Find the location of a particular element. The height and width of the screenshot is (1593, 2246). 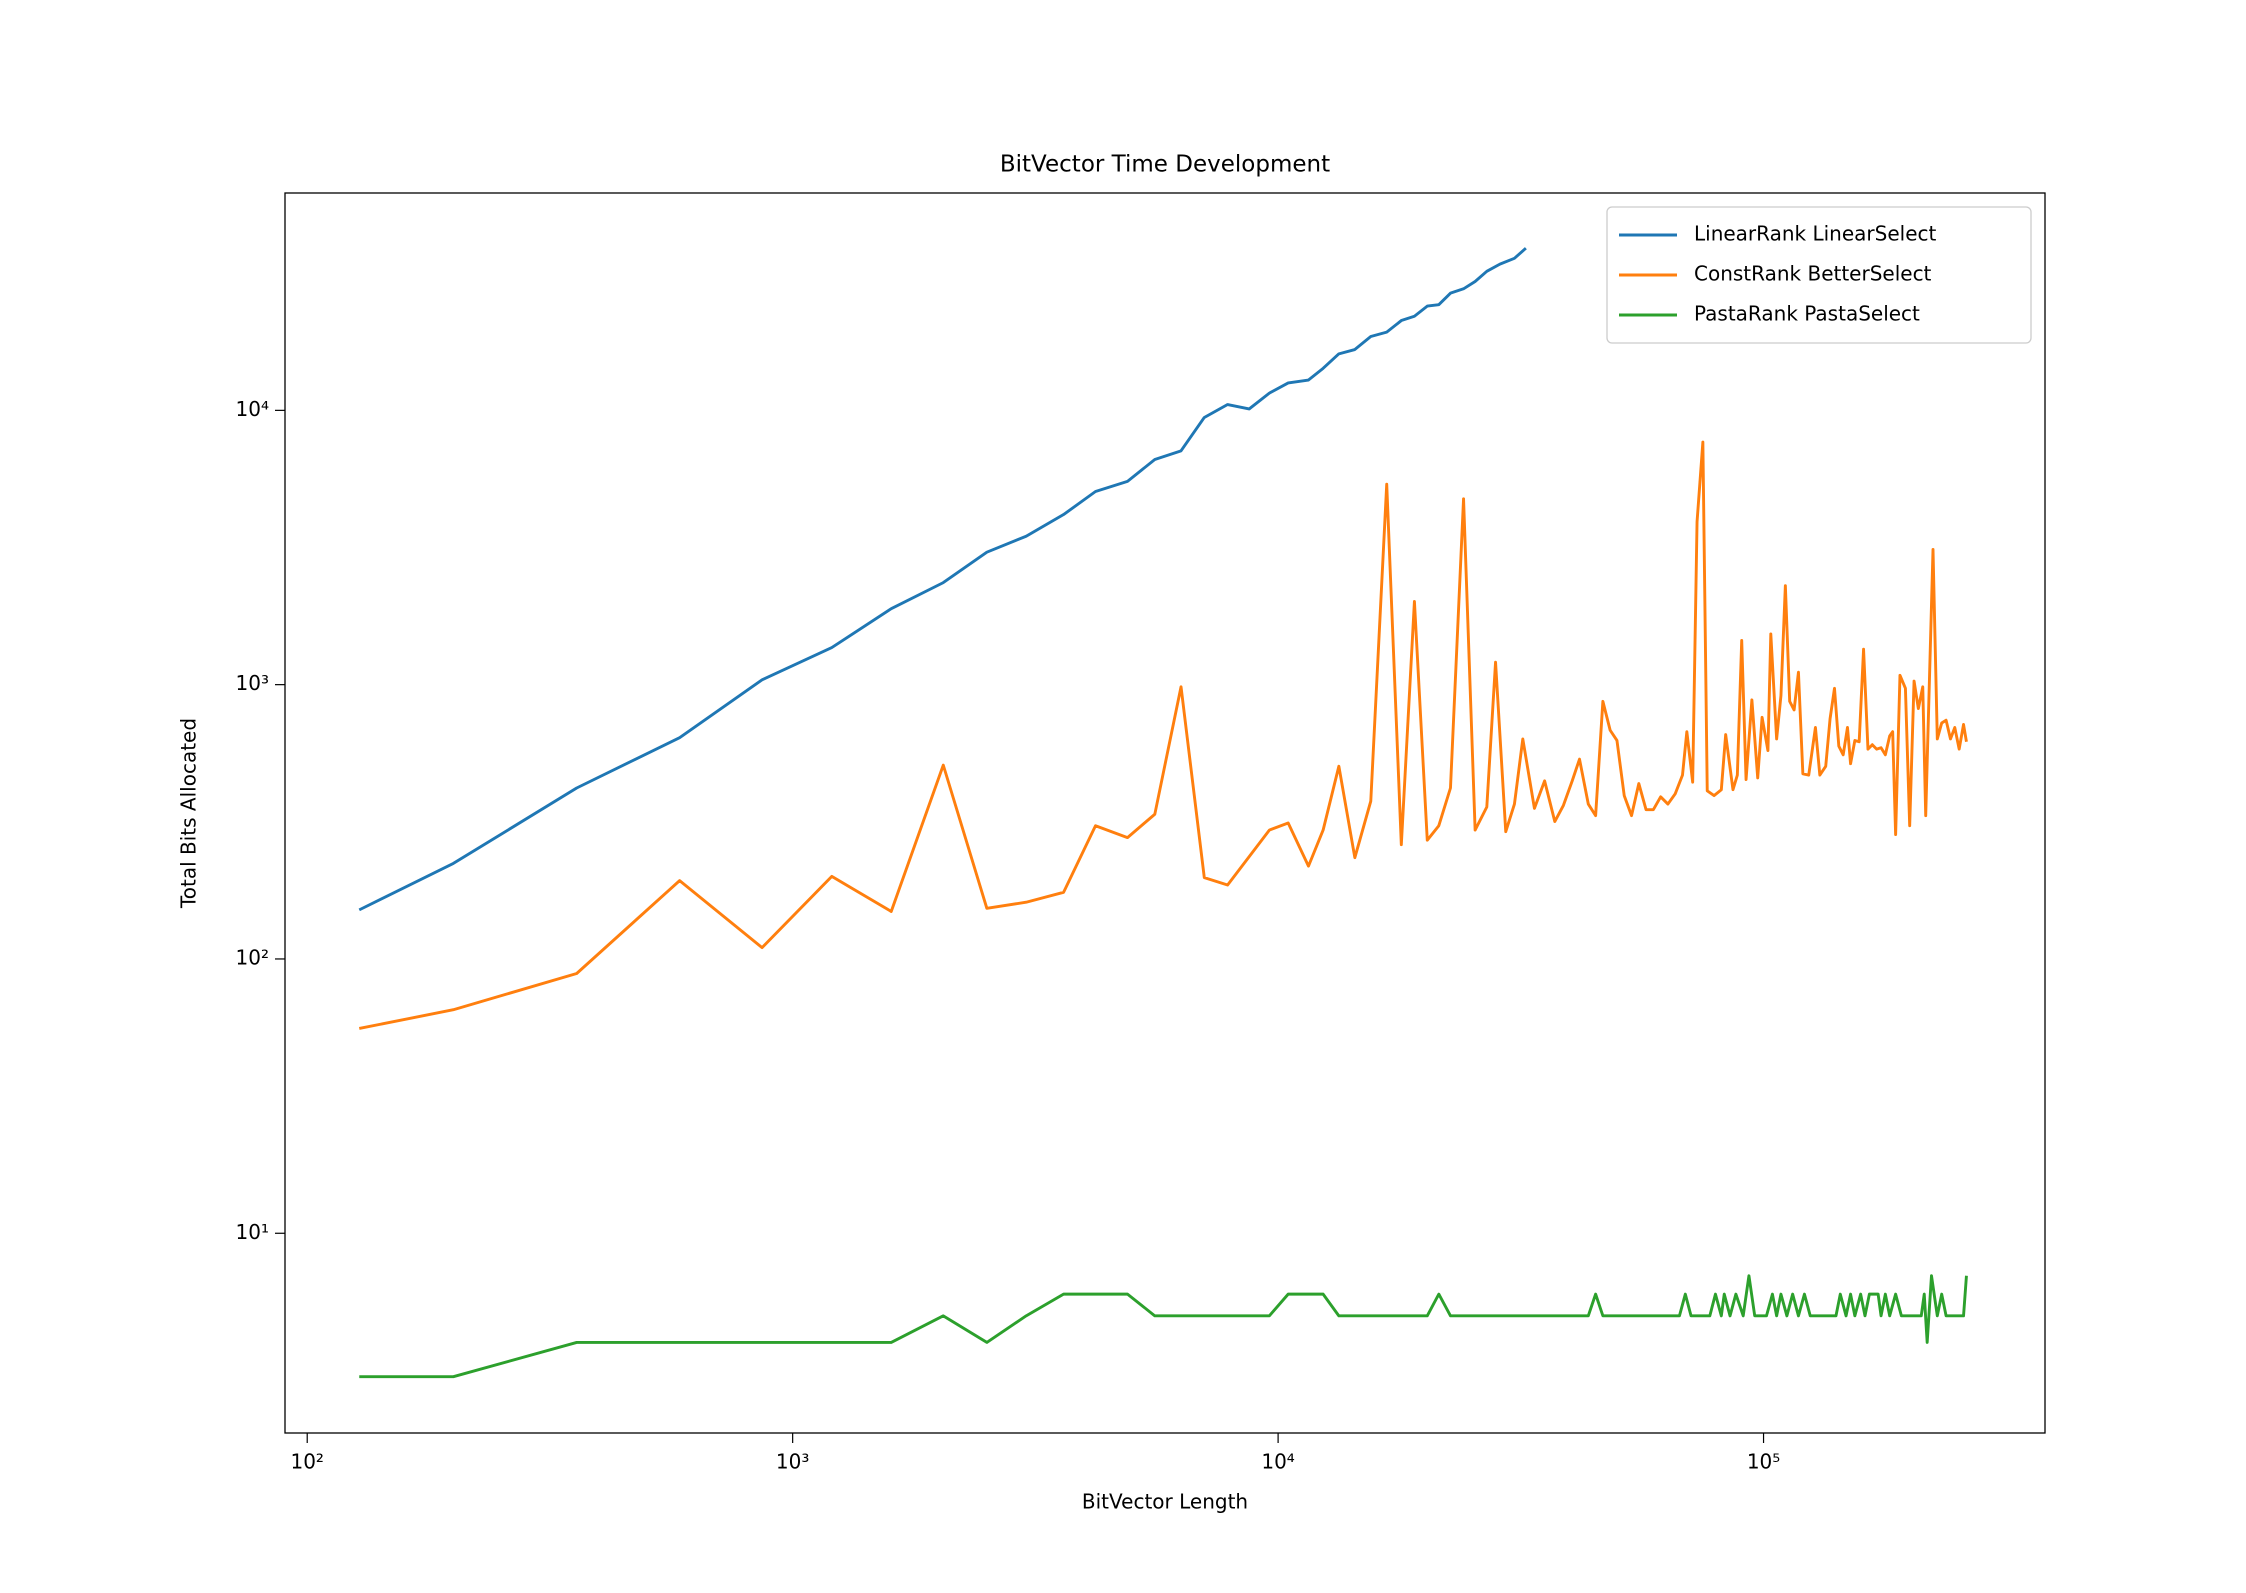

x-tick-label: 10⁵ is located at coordinates (1763, 1462).